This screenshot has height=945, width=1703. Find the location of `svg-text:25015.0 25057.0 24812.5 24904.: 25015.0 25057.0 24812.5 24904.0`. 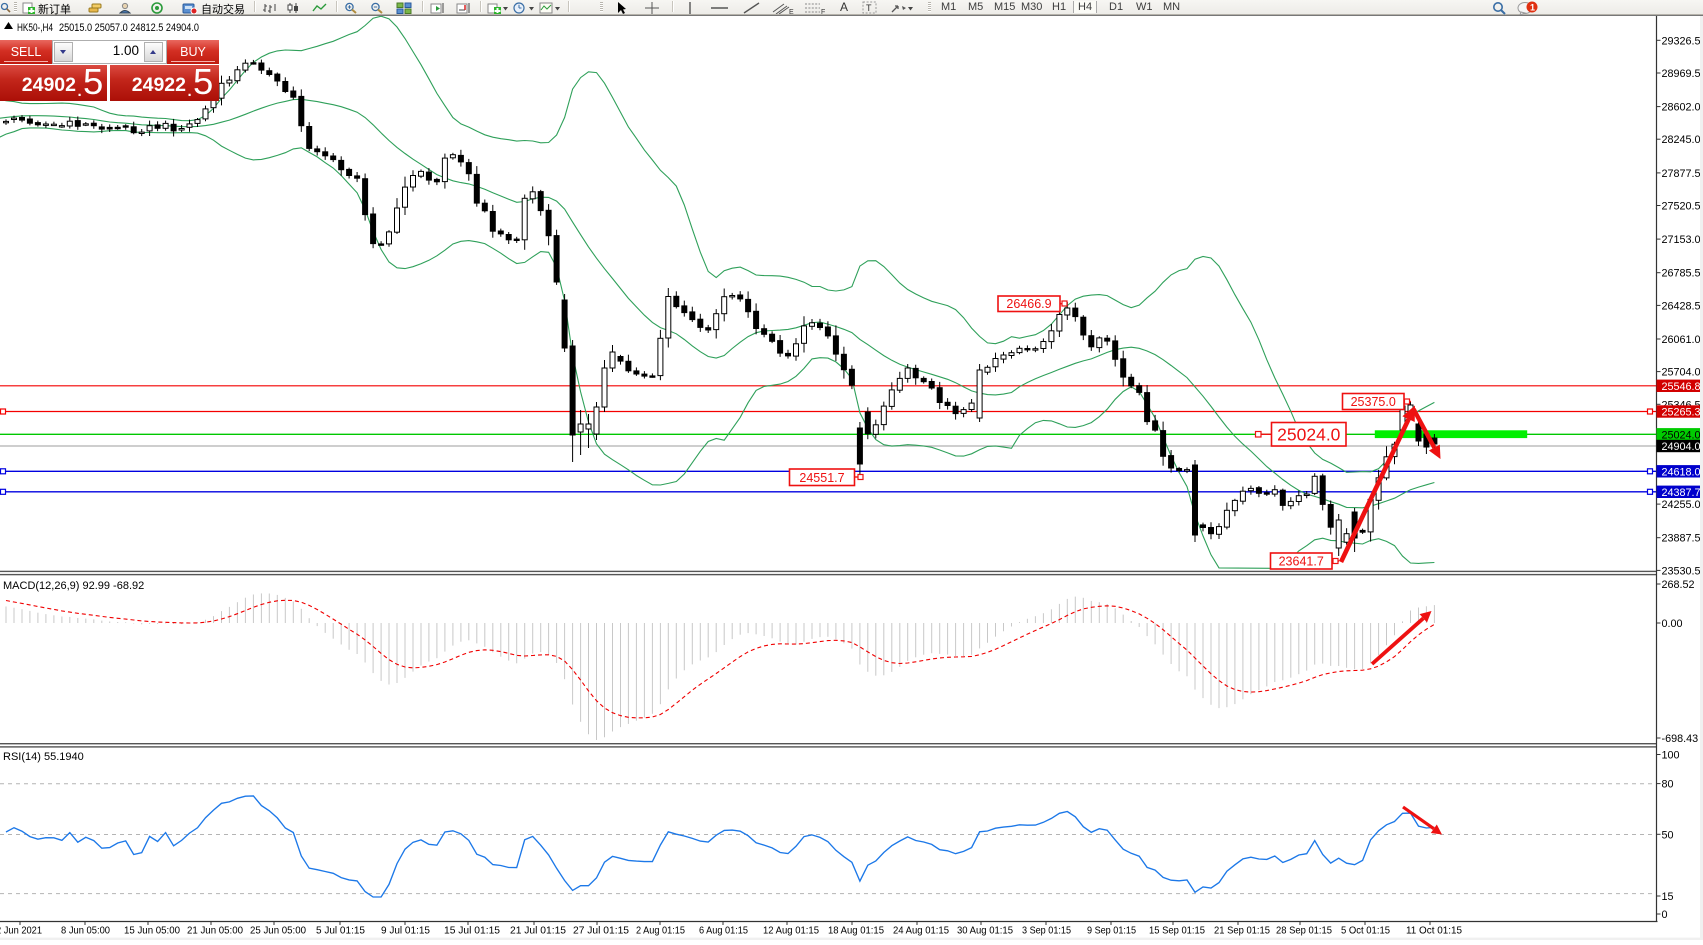

svg-text:25015.0 25057.0 24812.5 24904.: 25015.0 25057.0 24812.5 24904.0 is located at coordinates (129, 28).